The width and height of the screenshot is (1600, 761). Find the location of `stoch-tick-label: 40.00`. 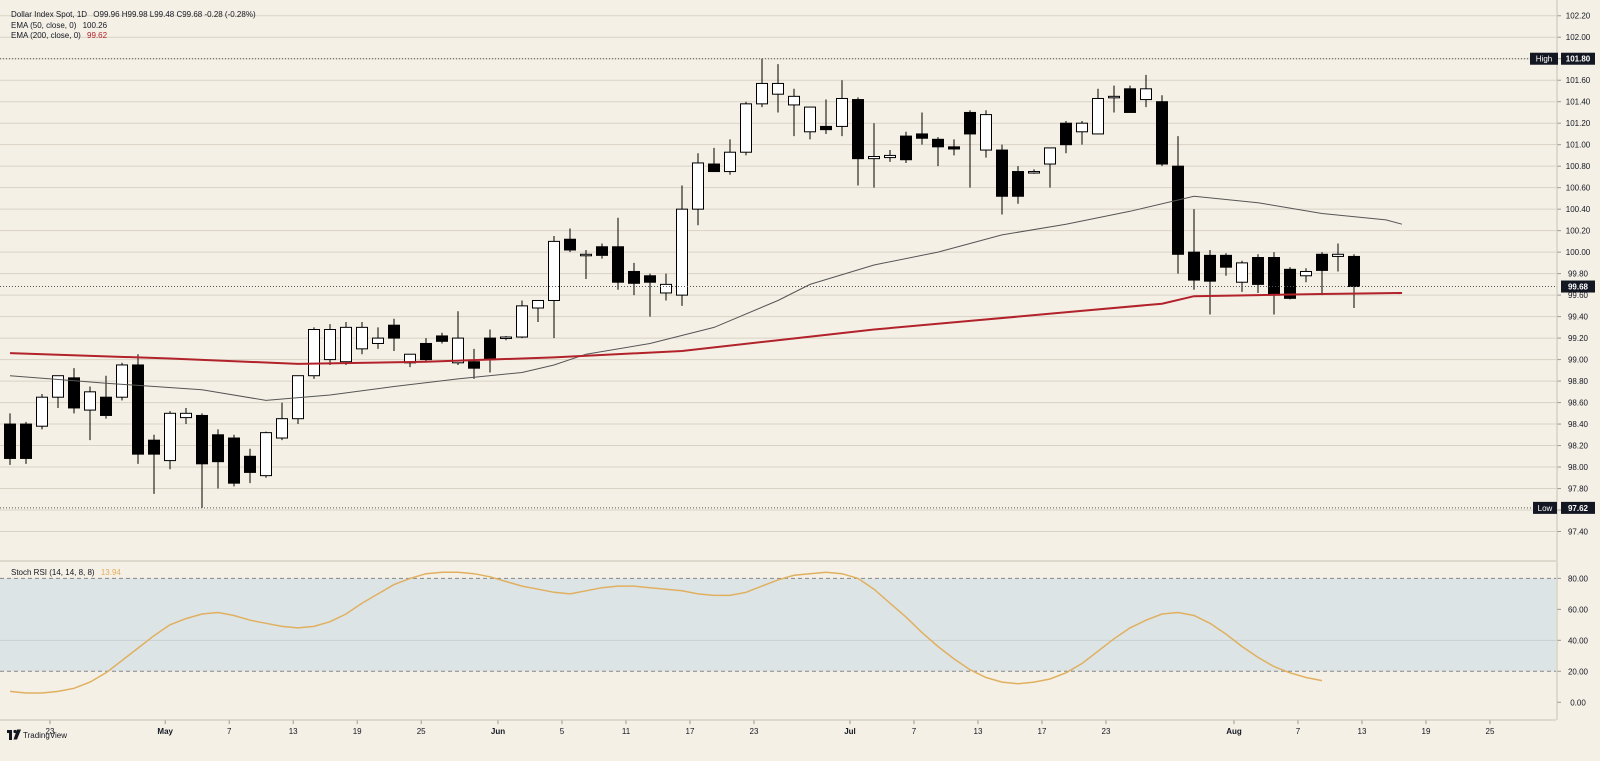

stoch-tick-label: 40.00 is located at coordinates (1578, 640).